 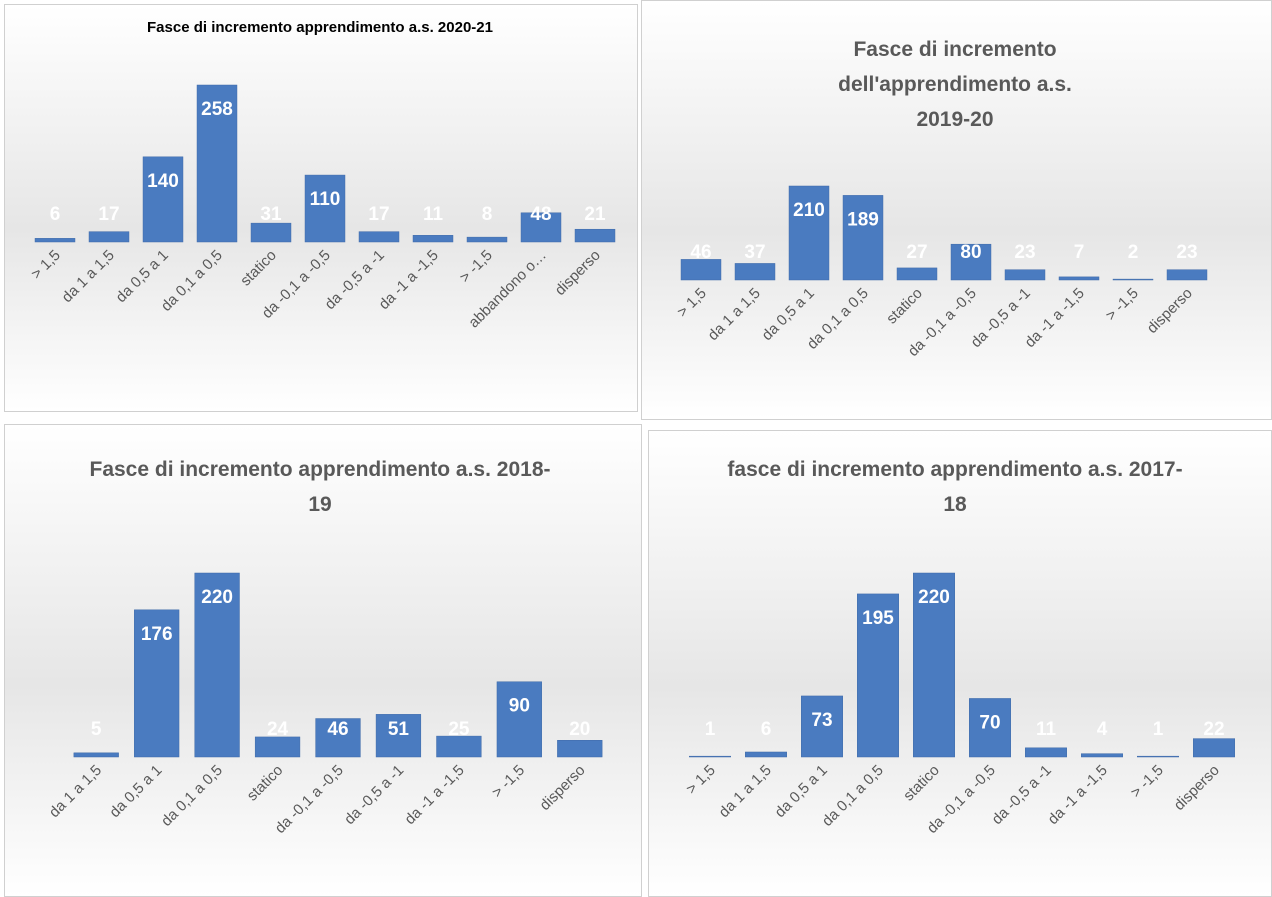 I want to click on data-label: 20, so click(x=579, y=729).